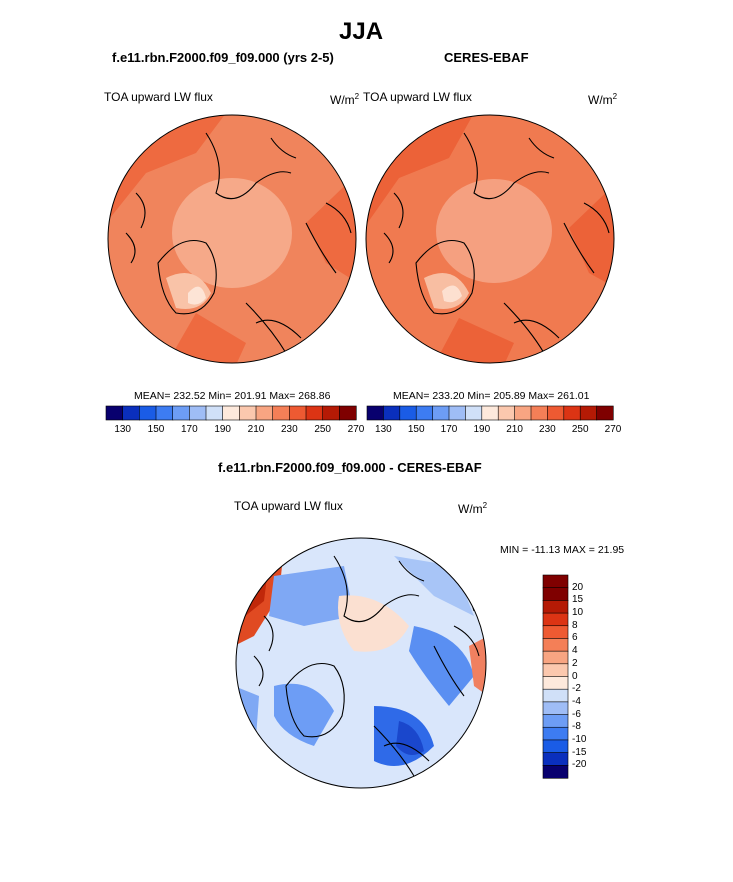  What do you see at coordinates (579, 739) in the screenshot?
I see `colorbar-tick-label: -10` at bounding box center [579, 739].